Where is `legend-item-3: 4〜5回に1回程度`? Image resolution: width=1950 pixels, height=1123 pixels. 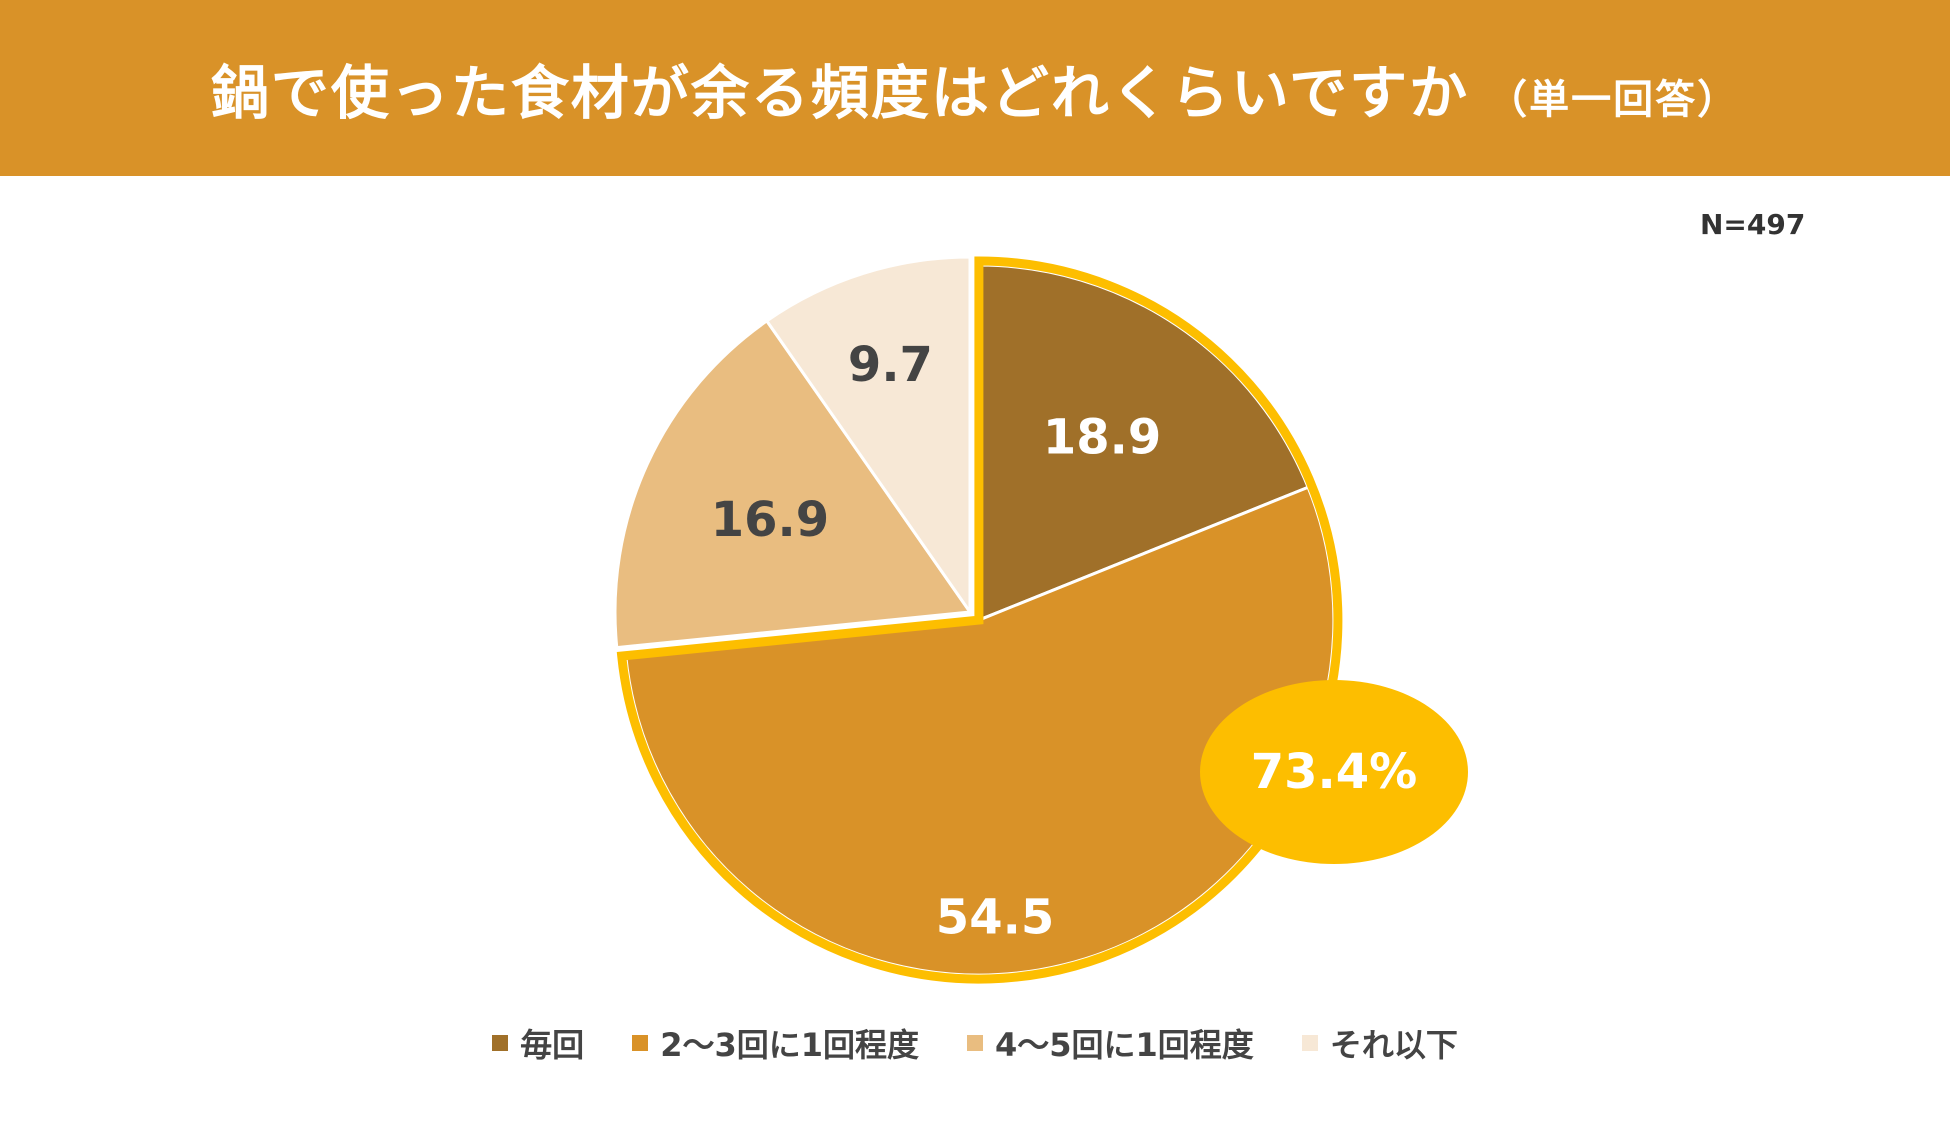
legend-item-3: 4〜5回に1回程度 is located at coordinates (1110, 1043).